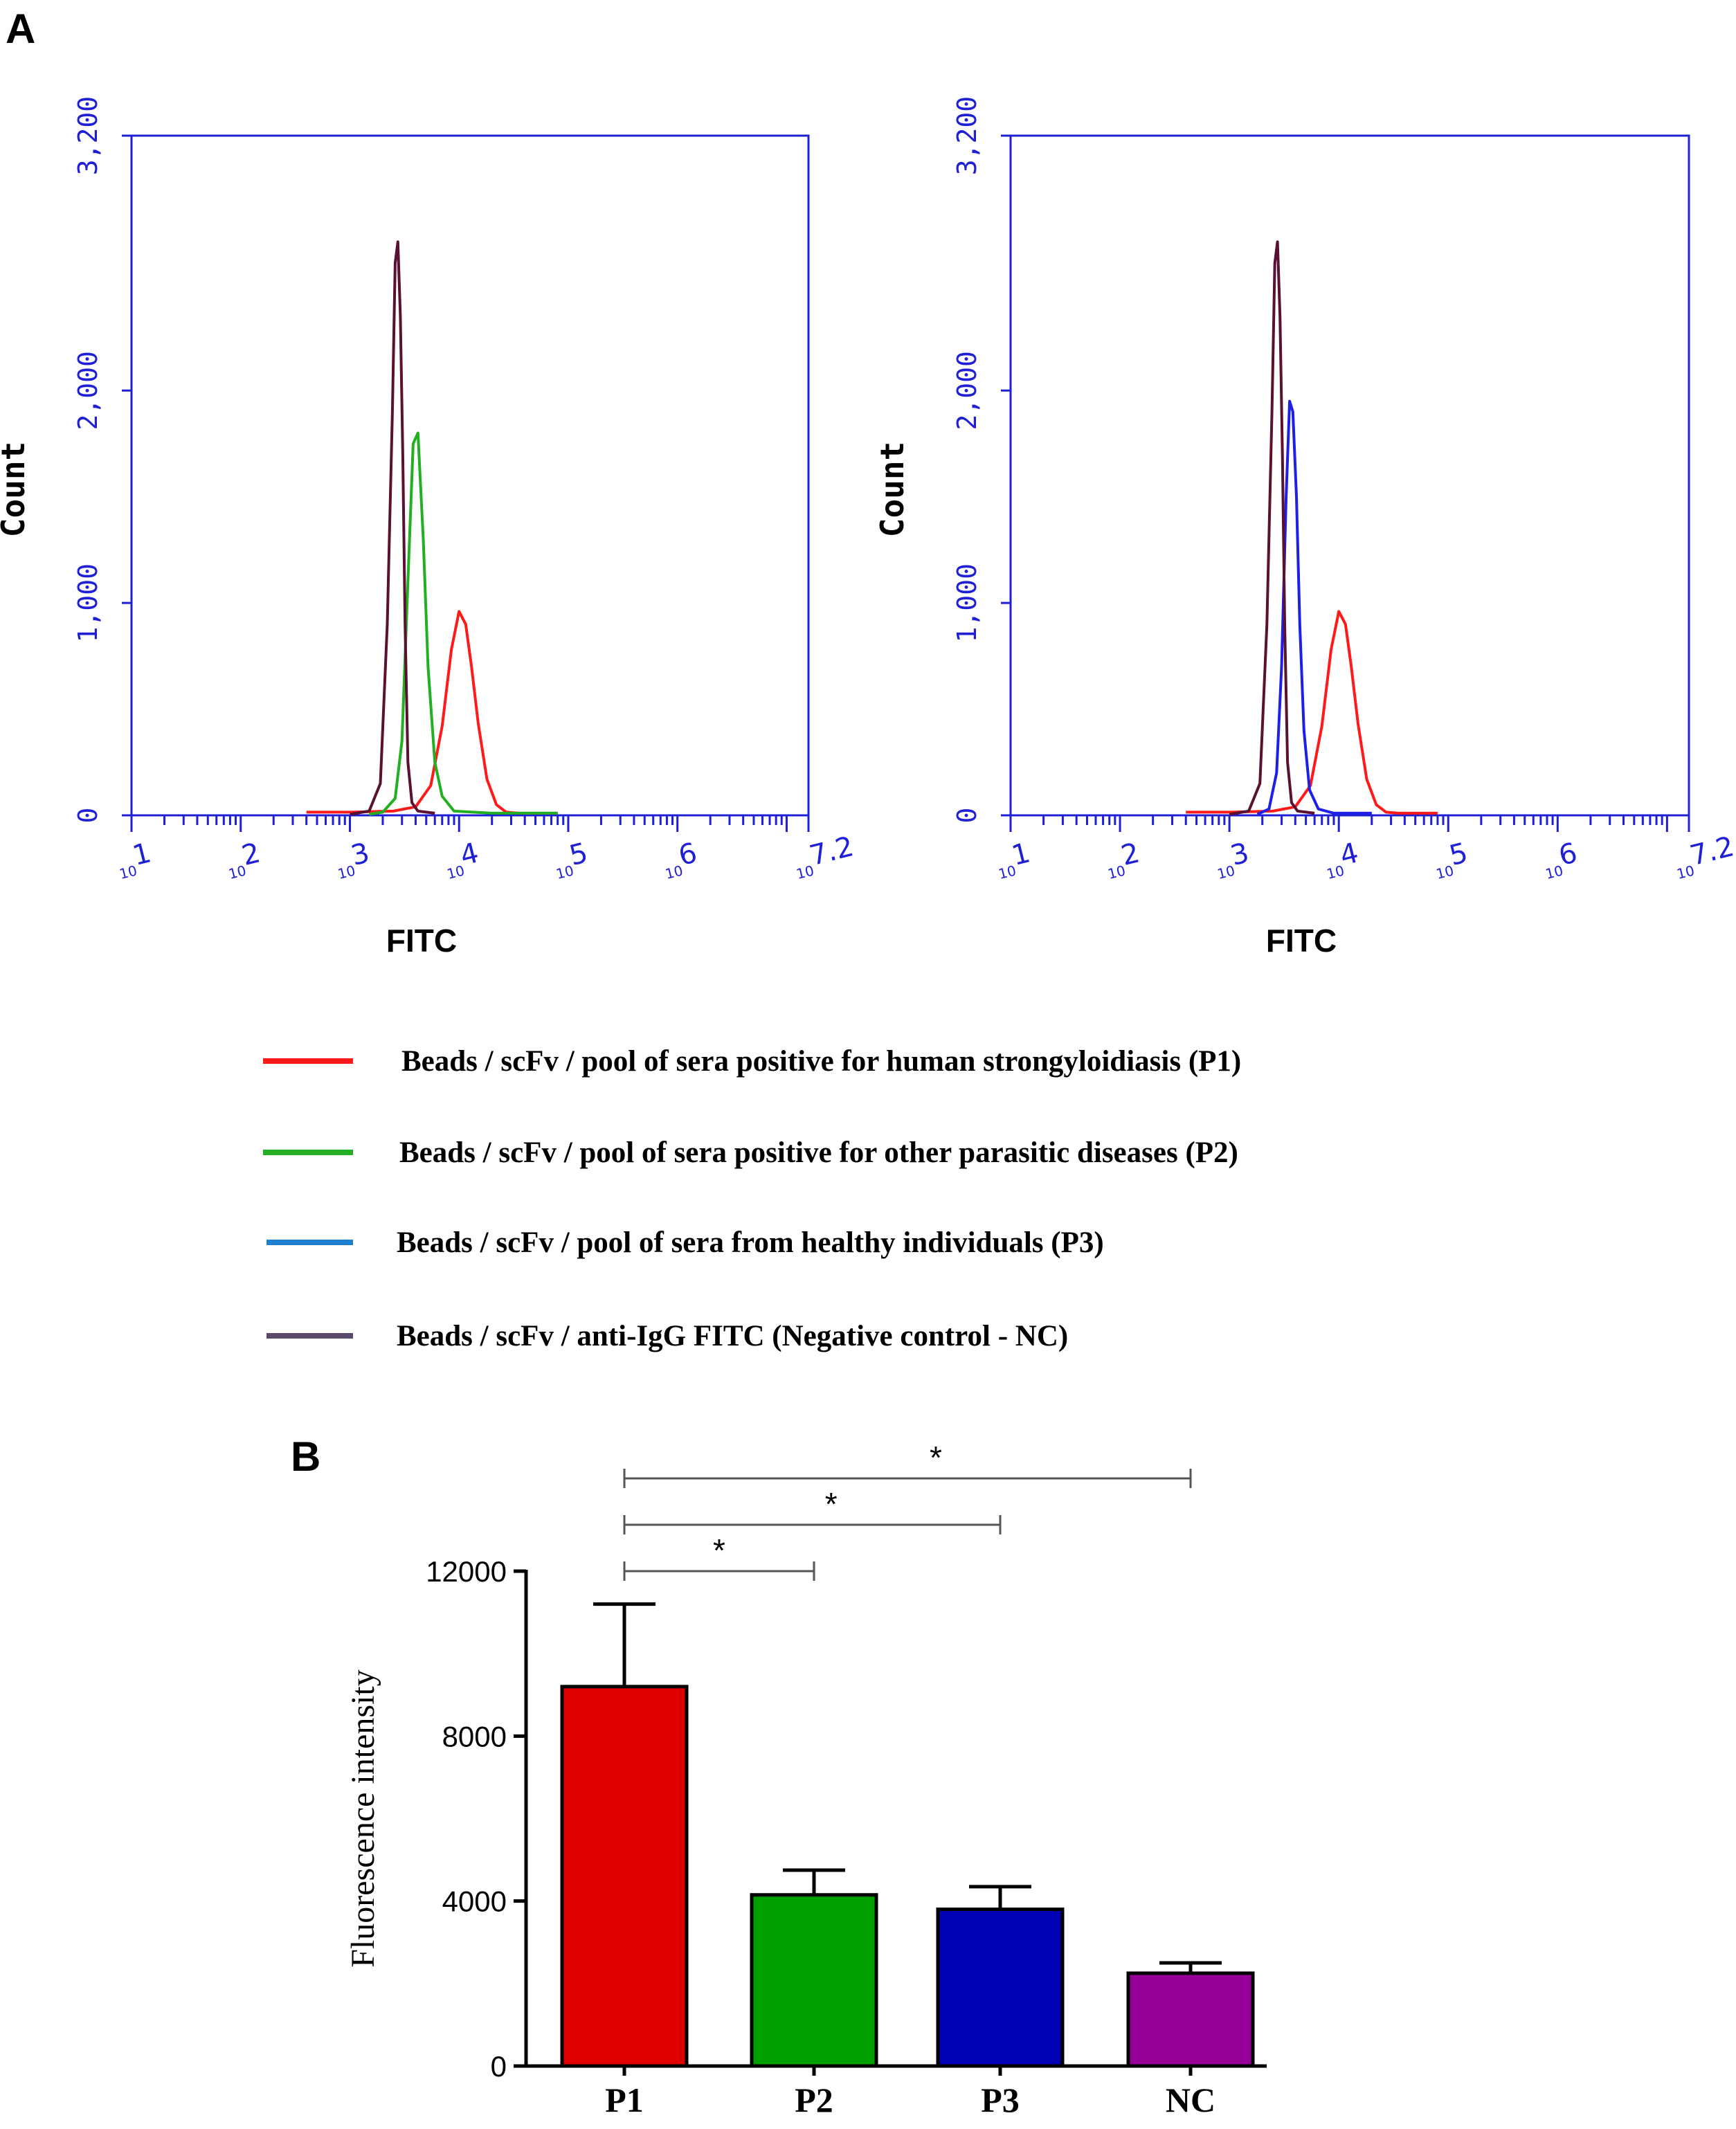 Image resolution: width=1736 pixels, height=2129 pixels. I want to click on y-tick-label: 8000, so click(474, 1736).